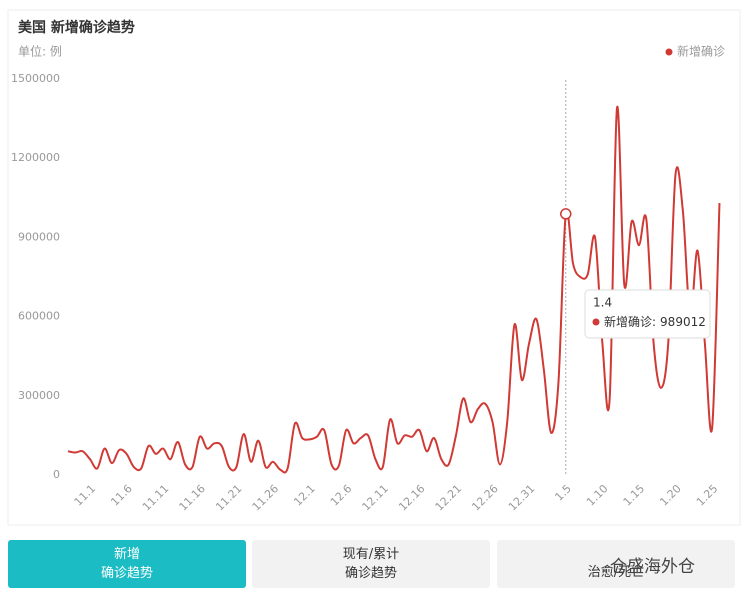 This screenshot has width=747, height=594. I want to click on tab: 新增 确诊趋势, so click(127, 564).